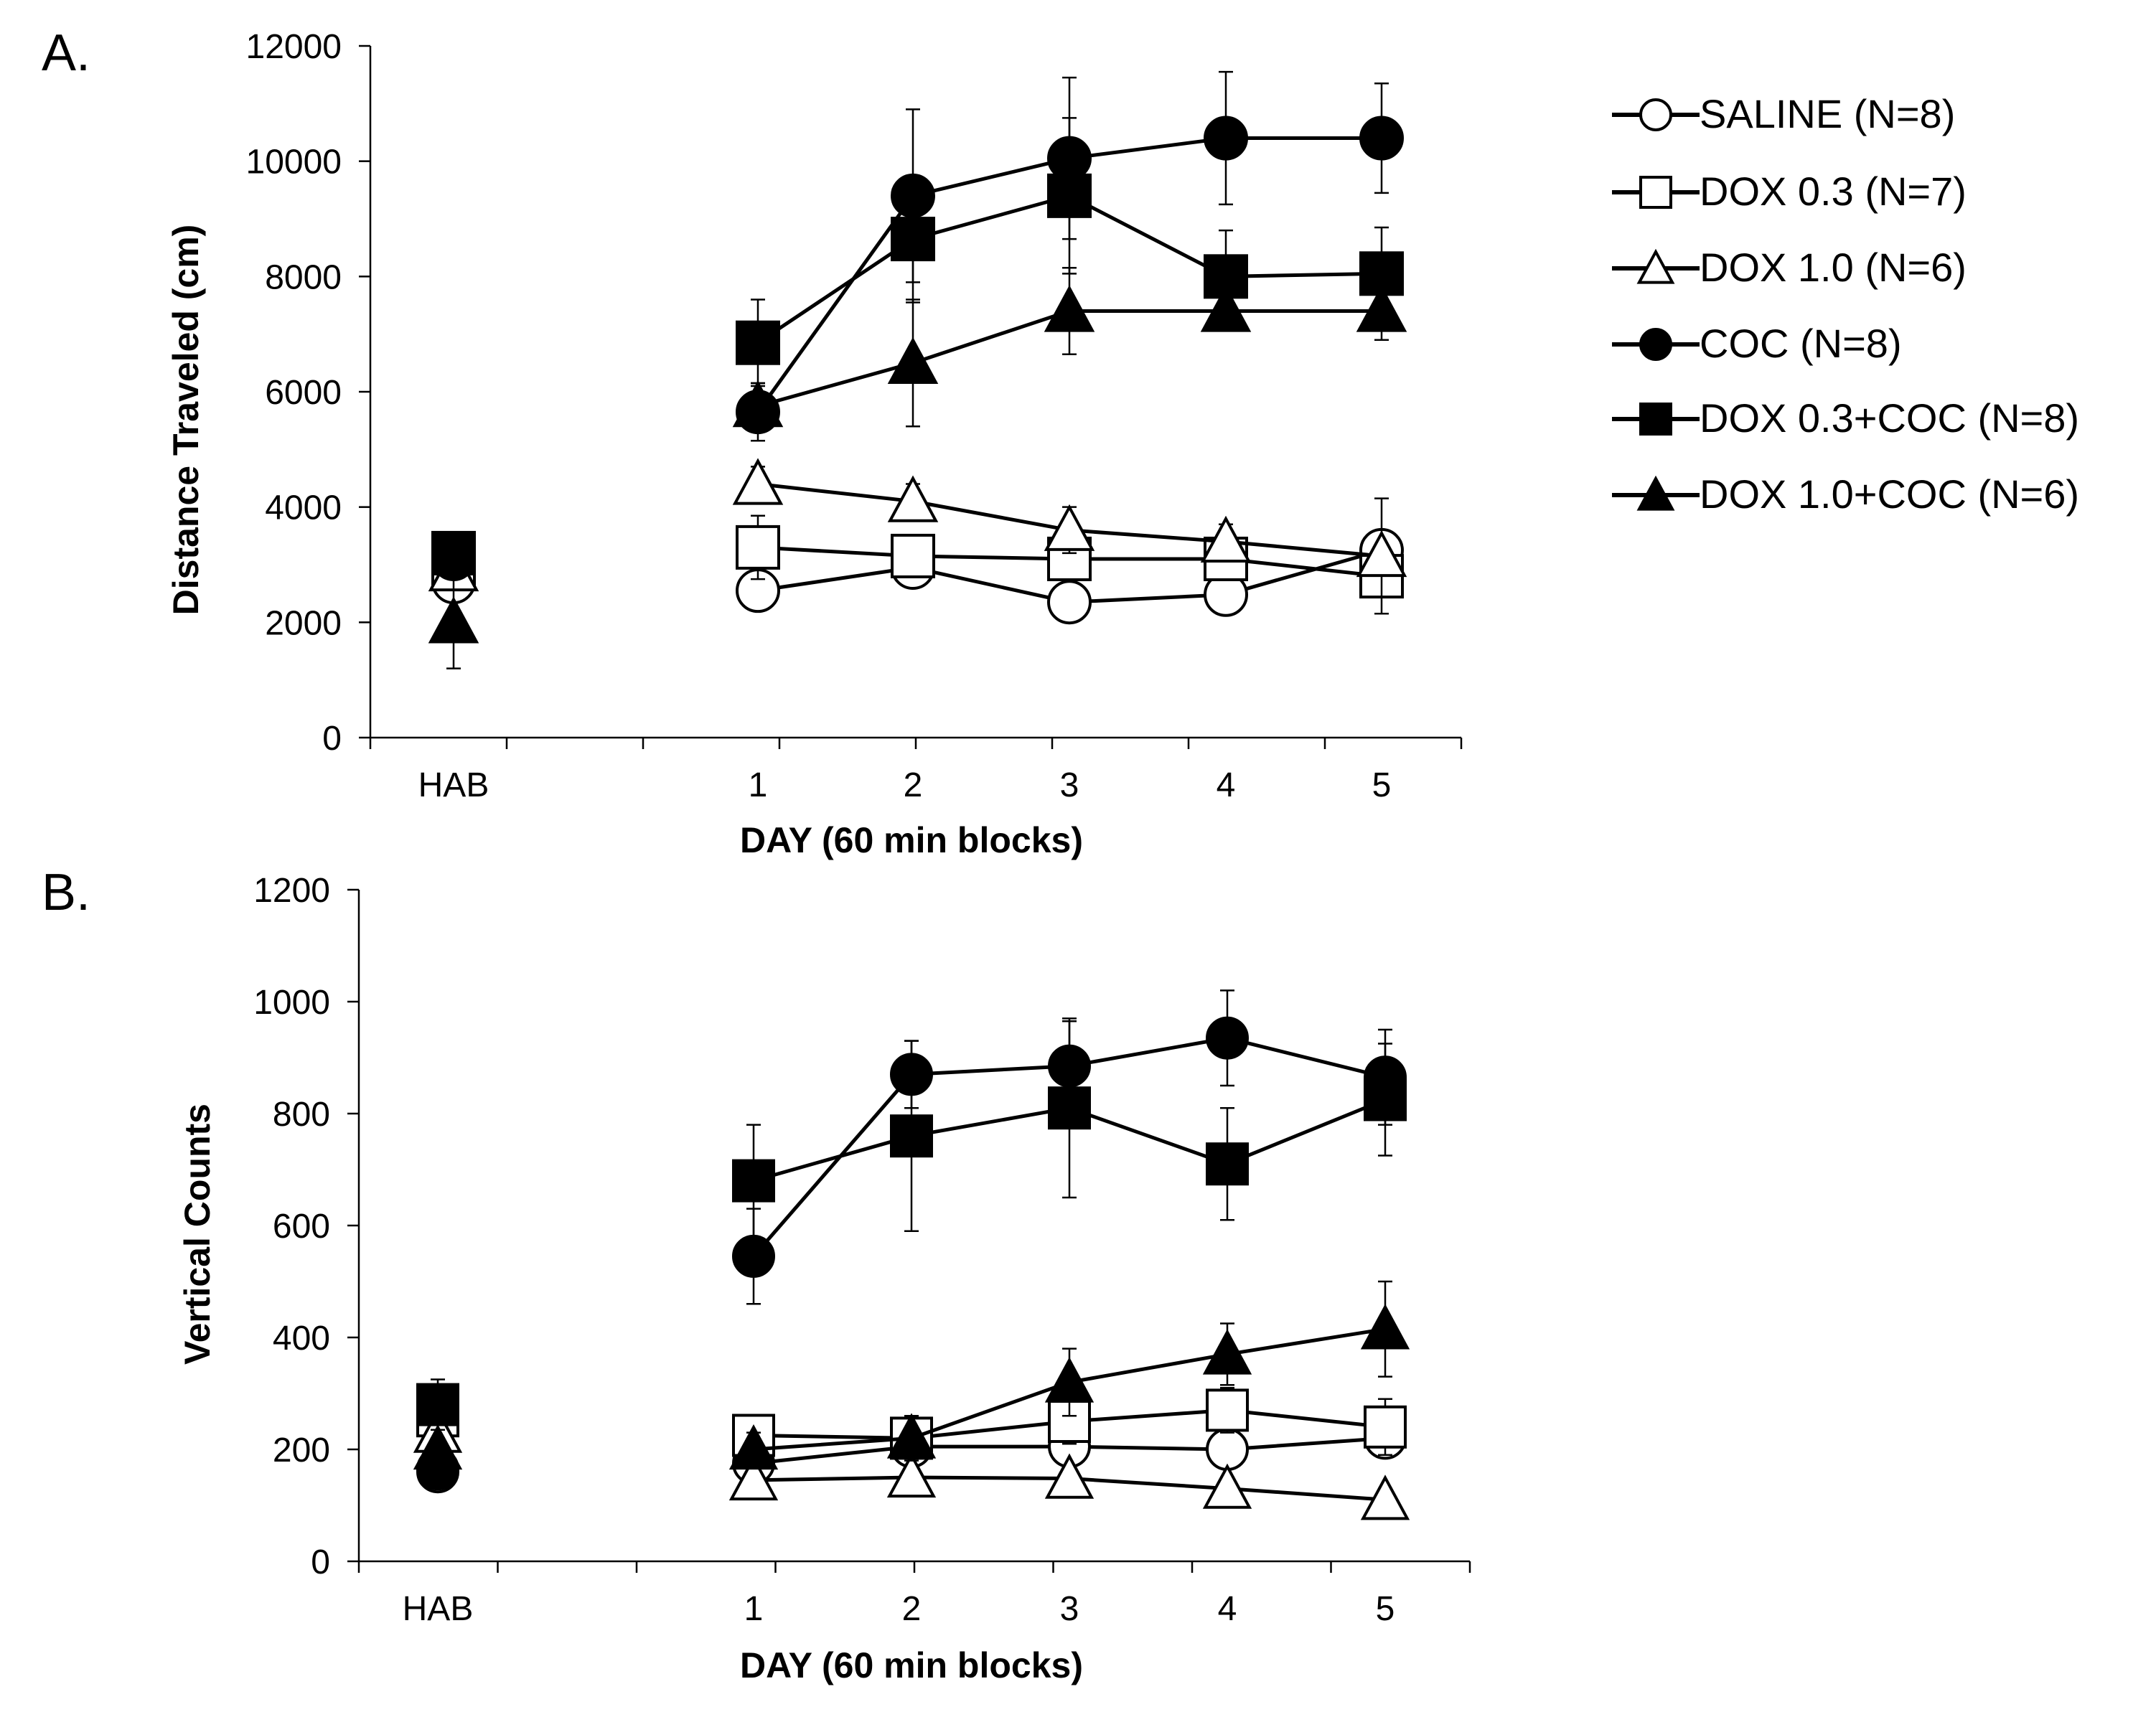 This screenshot has width=2156, height=1712. What do you see at coordinates (301, 1450) in the screenshot?
I see `y-tick-label: 200` at bounding box center [301, 1450].